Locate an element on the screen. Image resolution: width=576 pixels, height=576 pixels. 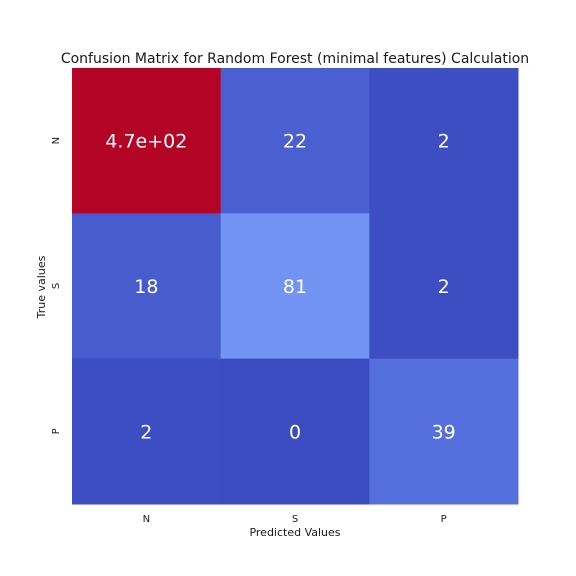
heatmap-cell-S-P is located at coordinates (444, 286).